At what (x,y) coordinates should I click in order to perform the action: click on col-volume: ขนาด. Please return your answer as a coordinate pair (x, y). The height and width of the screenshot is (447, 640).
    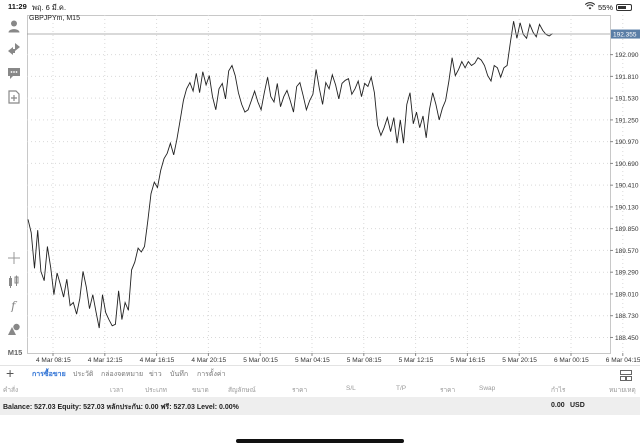
    Looking at the image, I should click on (200, 390).